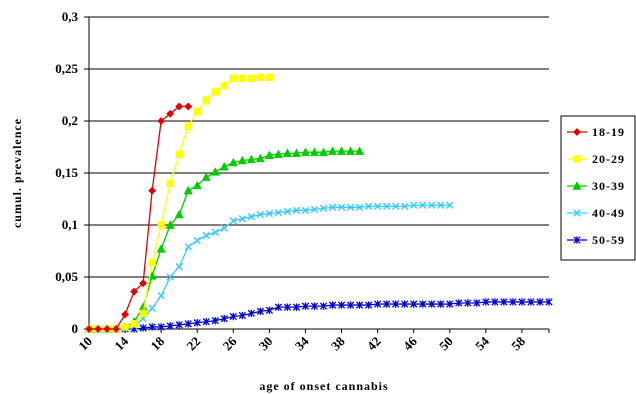 The image size is (636, 394). I want to click on legend-label: 20-29, so click(608, 159).